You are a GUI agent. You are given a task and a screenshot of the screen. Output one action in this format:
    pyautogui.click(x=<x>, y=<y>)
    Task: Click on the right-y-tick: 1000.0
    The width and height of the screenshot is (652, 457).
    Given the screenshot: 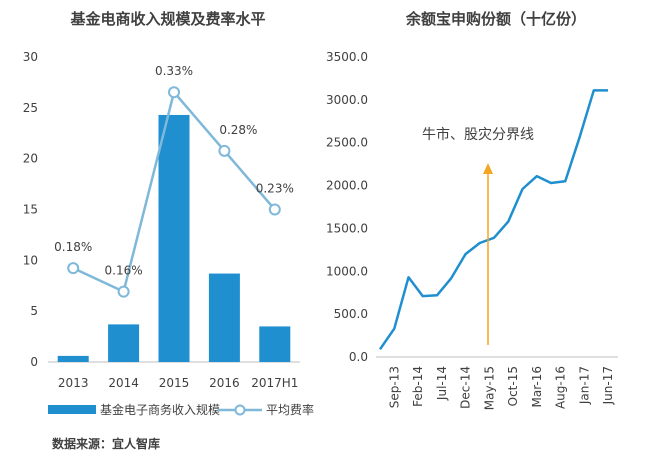 What is the action you would take?
    pyautogui.click(x=347, y=271)
    